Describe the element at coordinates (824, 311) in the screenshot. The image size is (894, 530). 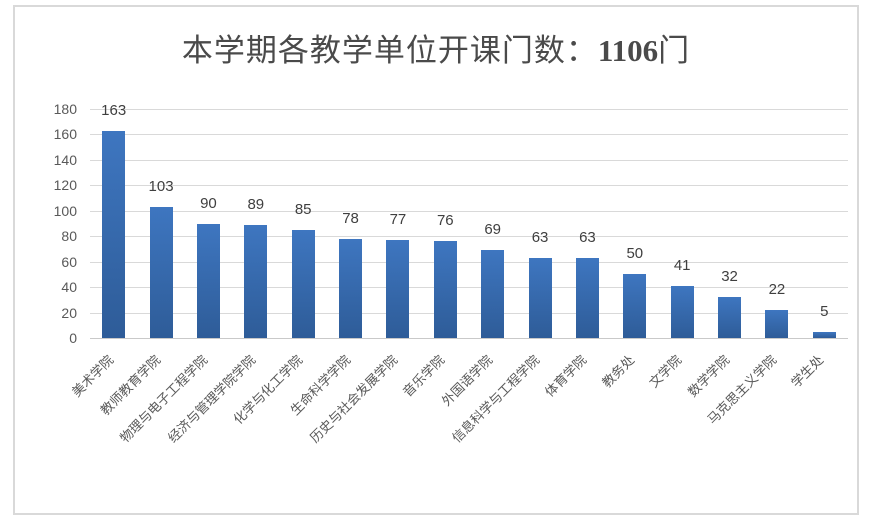
I see `bar-value-label: 5` at that location.